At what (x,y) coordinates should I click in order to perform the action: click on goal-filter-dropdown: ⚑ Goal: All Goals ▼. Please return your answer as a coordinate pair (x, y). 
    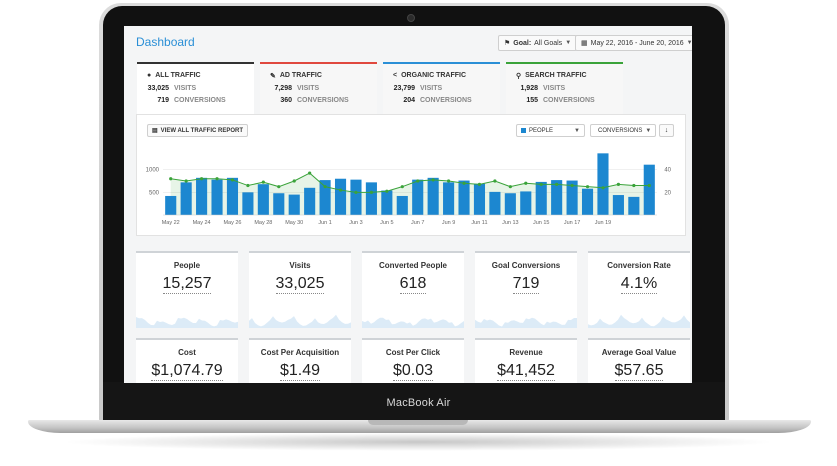
    Looking at the image, I should click on (538, 43).